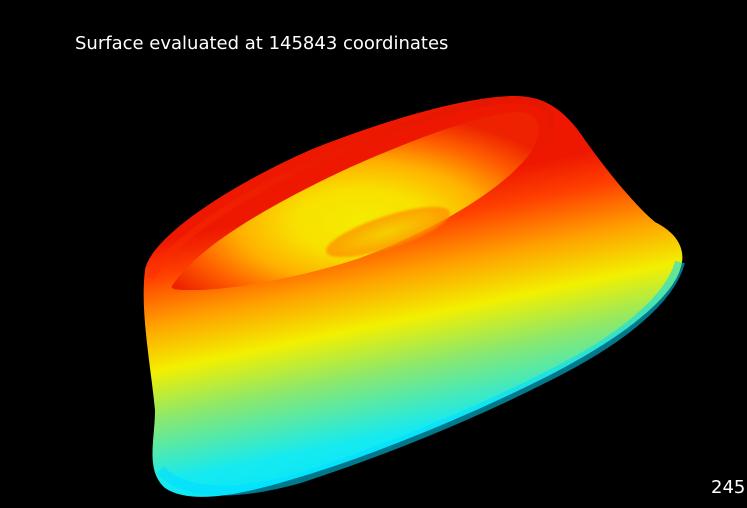 The height and width of the screenshot is (508, 747). Describe the element at coordinates (388, 232) in the screenshot. I see `bowl-floor` at that location.